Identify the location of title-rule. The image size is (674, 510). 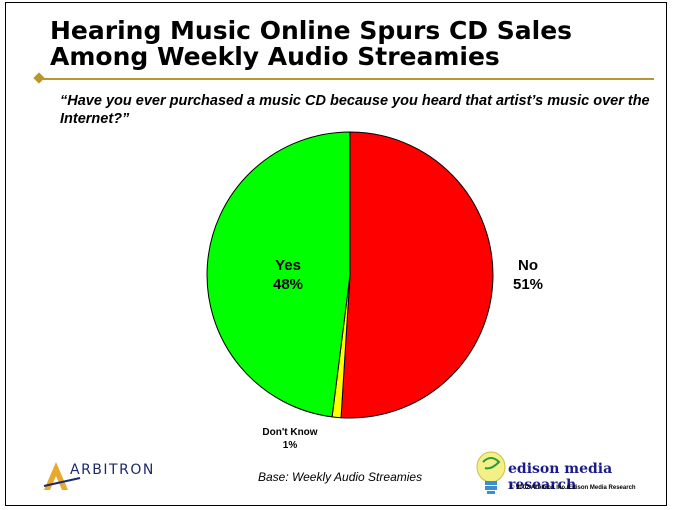
(347, 79).